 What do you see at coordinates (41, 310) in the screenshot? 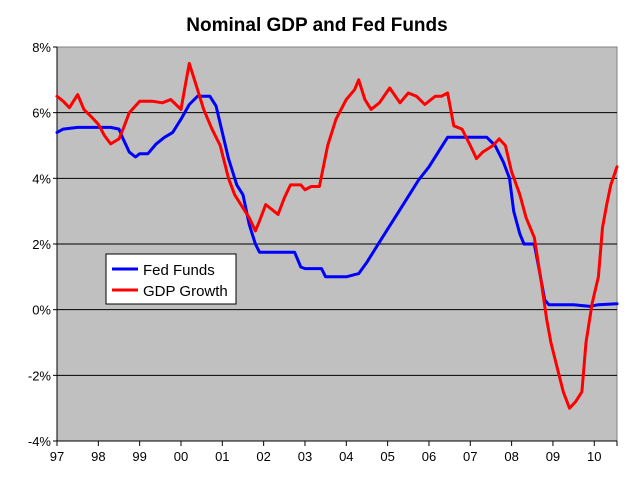
I see `y-tick-label: 0%` at bounding box center [41, 310].